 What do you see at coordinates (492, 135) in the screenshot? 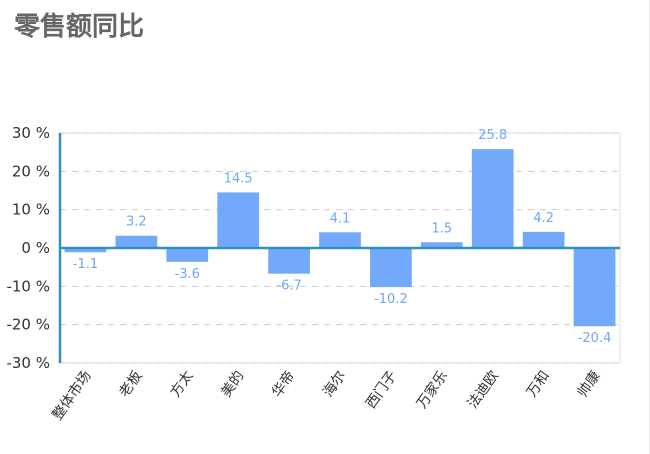
I see `data-label: 25.8` at bounding box center [492, 135].